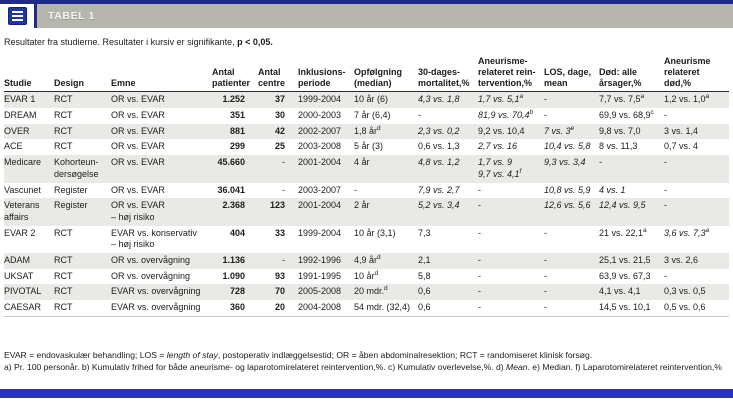  Describe the element at coordinates (231, 189) in the screenshot. I see `table-cell: 36.041` at that location.